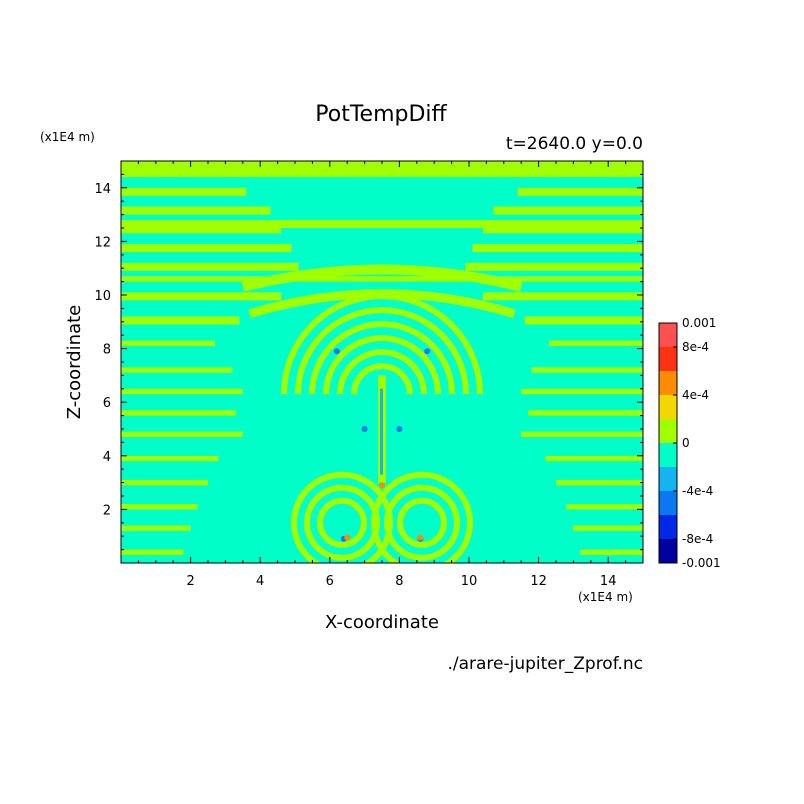 This screenshot has width=804, height=804. What do you see at coordinates (695, 395) in the screenshot?
I see `colorbar-tick-label: 4e-4` at bounding box center [695, 395].